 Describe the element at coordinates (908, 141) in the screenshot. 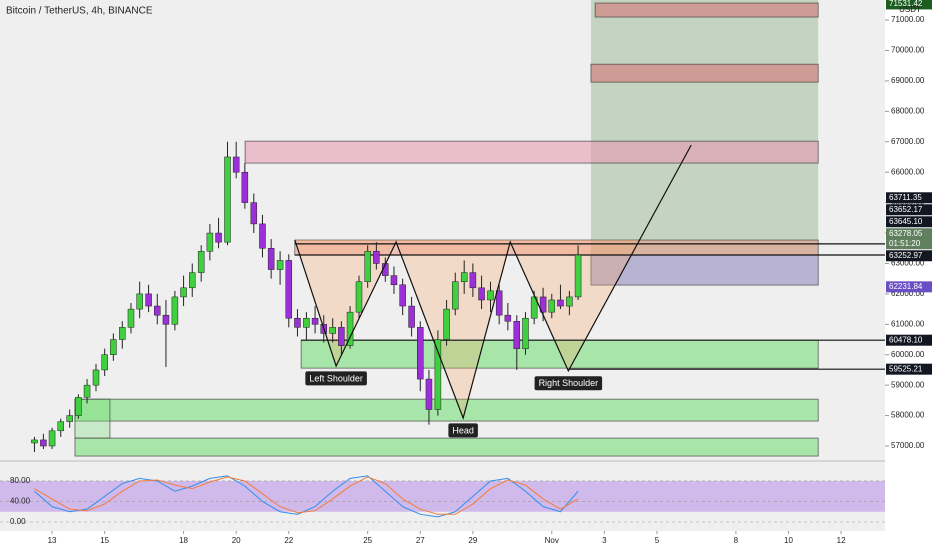

I see `y-tick-label: 67000.00` at that location.